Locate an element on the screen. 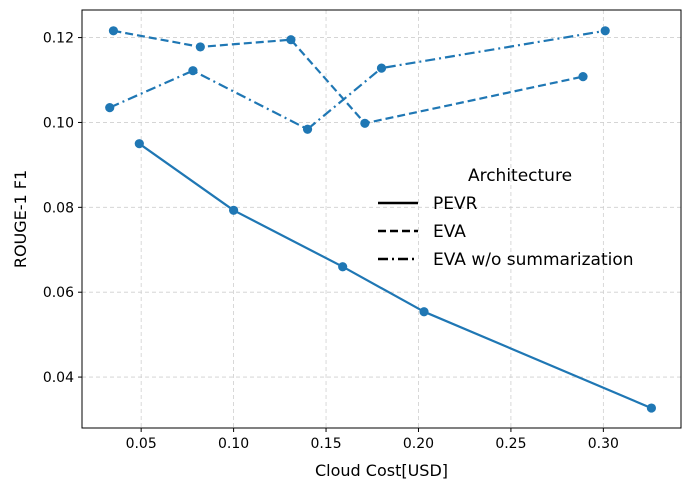 The width and height of the screenshot is (689, 490). x-tick-label: 0.20 is located at coordinates (418, 444).